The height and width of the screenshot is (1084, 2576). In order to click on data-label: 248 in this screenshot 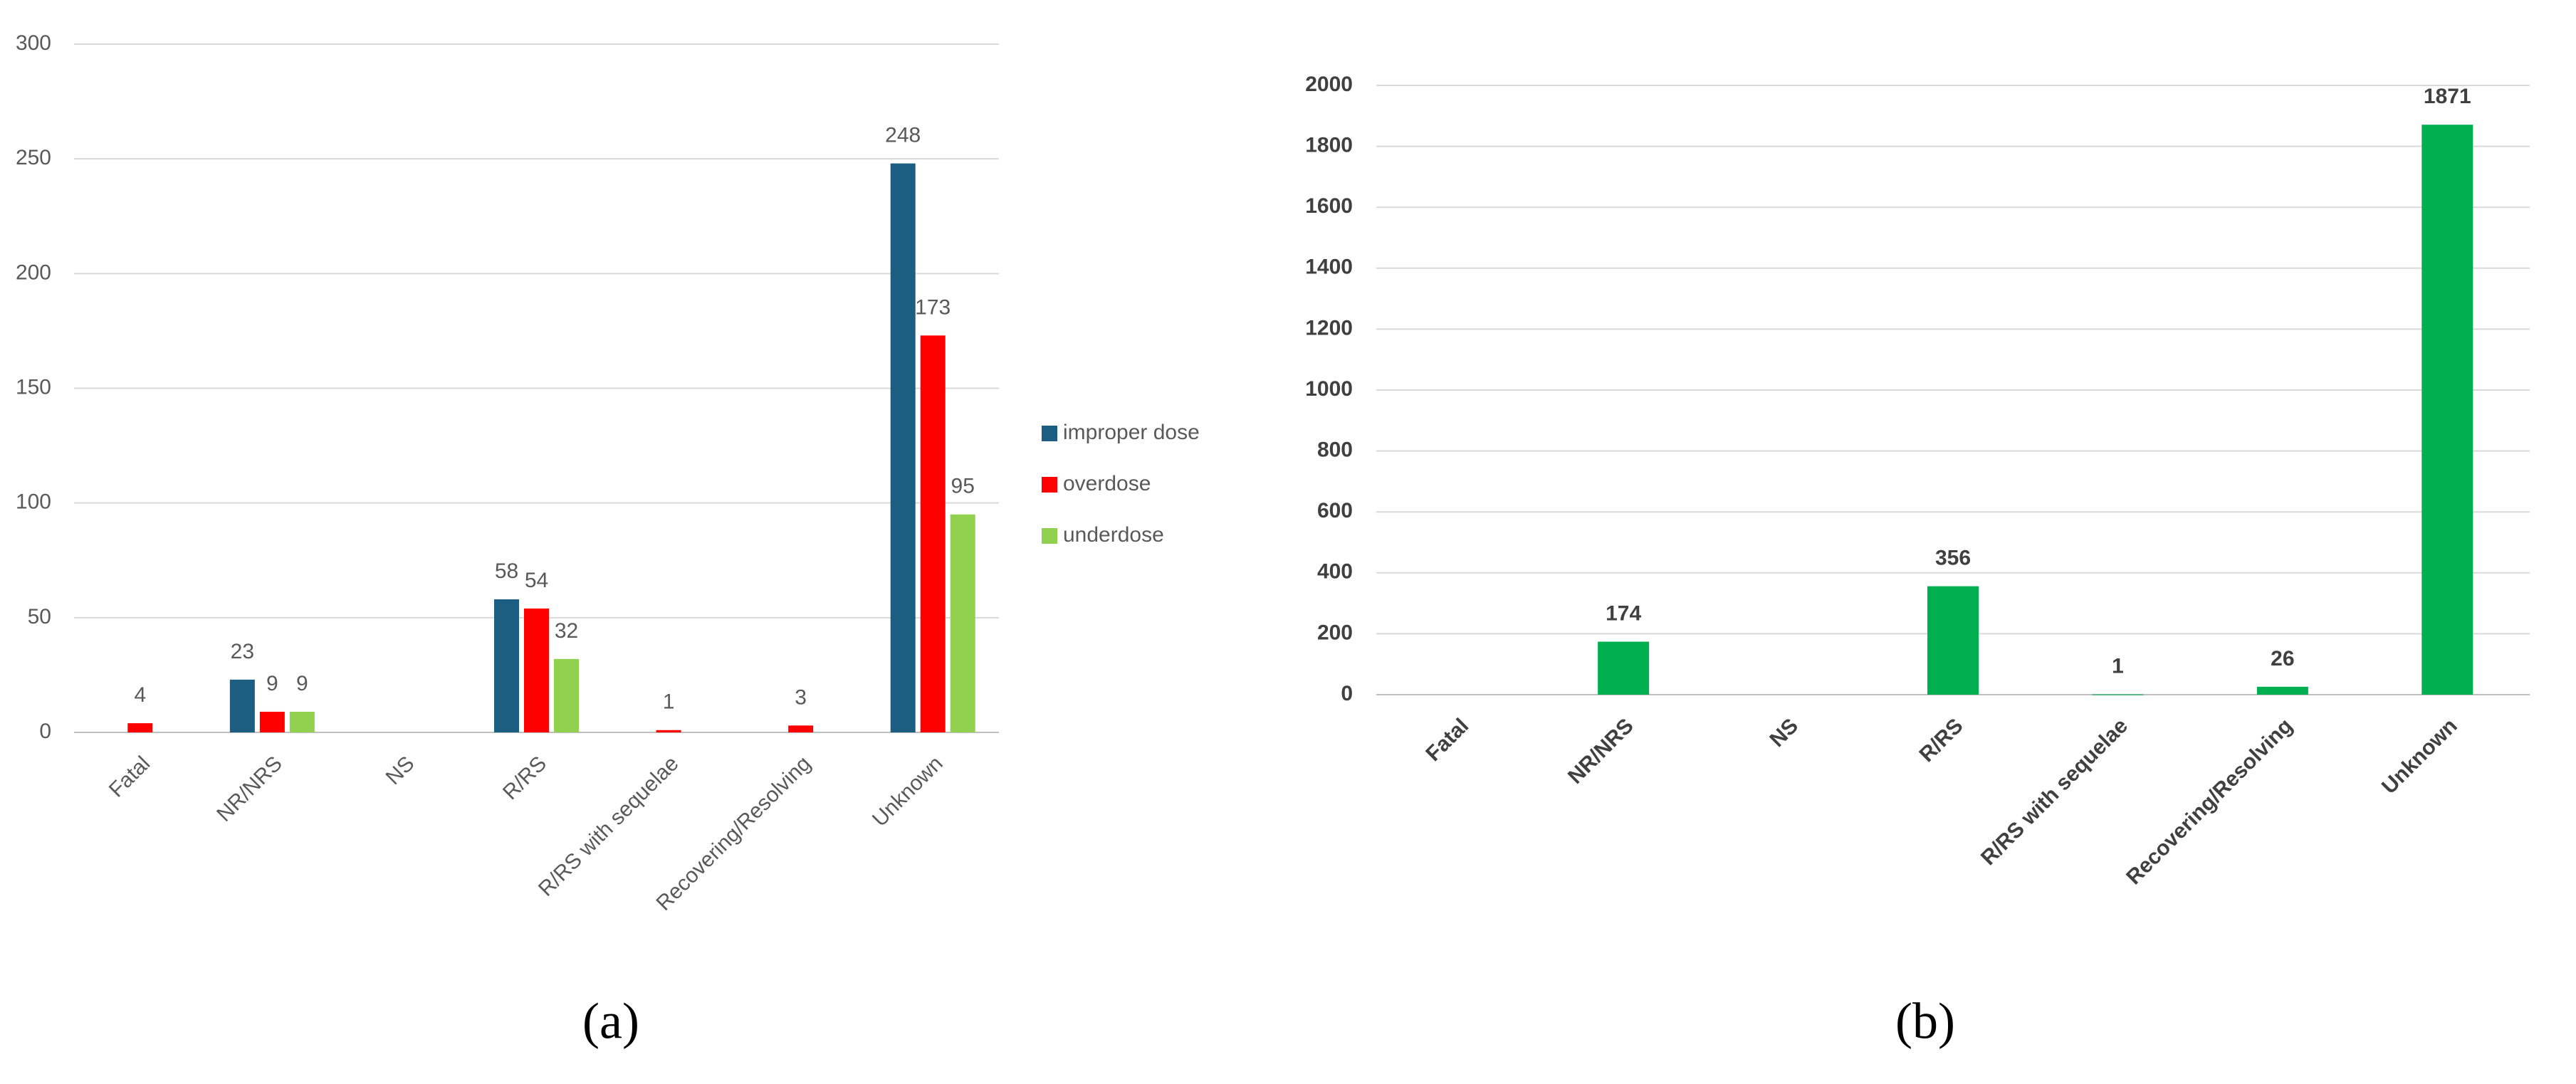, I will do `click(903, 135)`.